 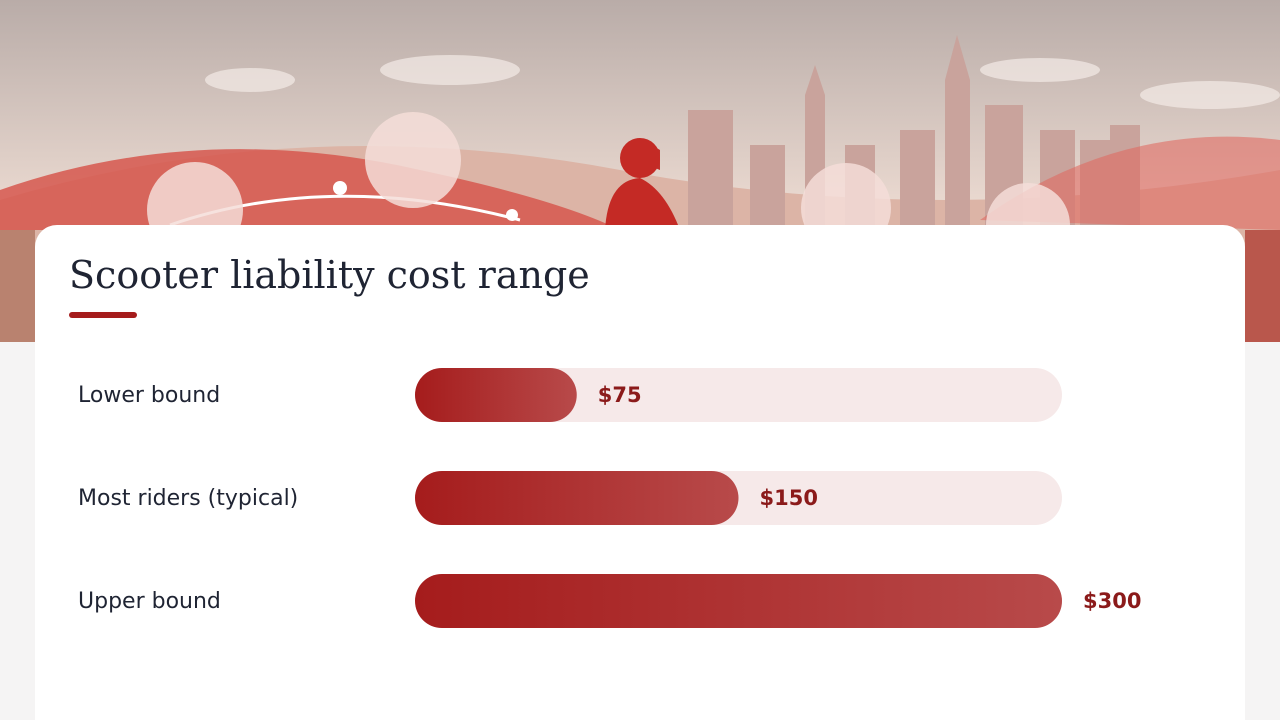 I want to click on value-label: $300, so click(x=1112, y=601).